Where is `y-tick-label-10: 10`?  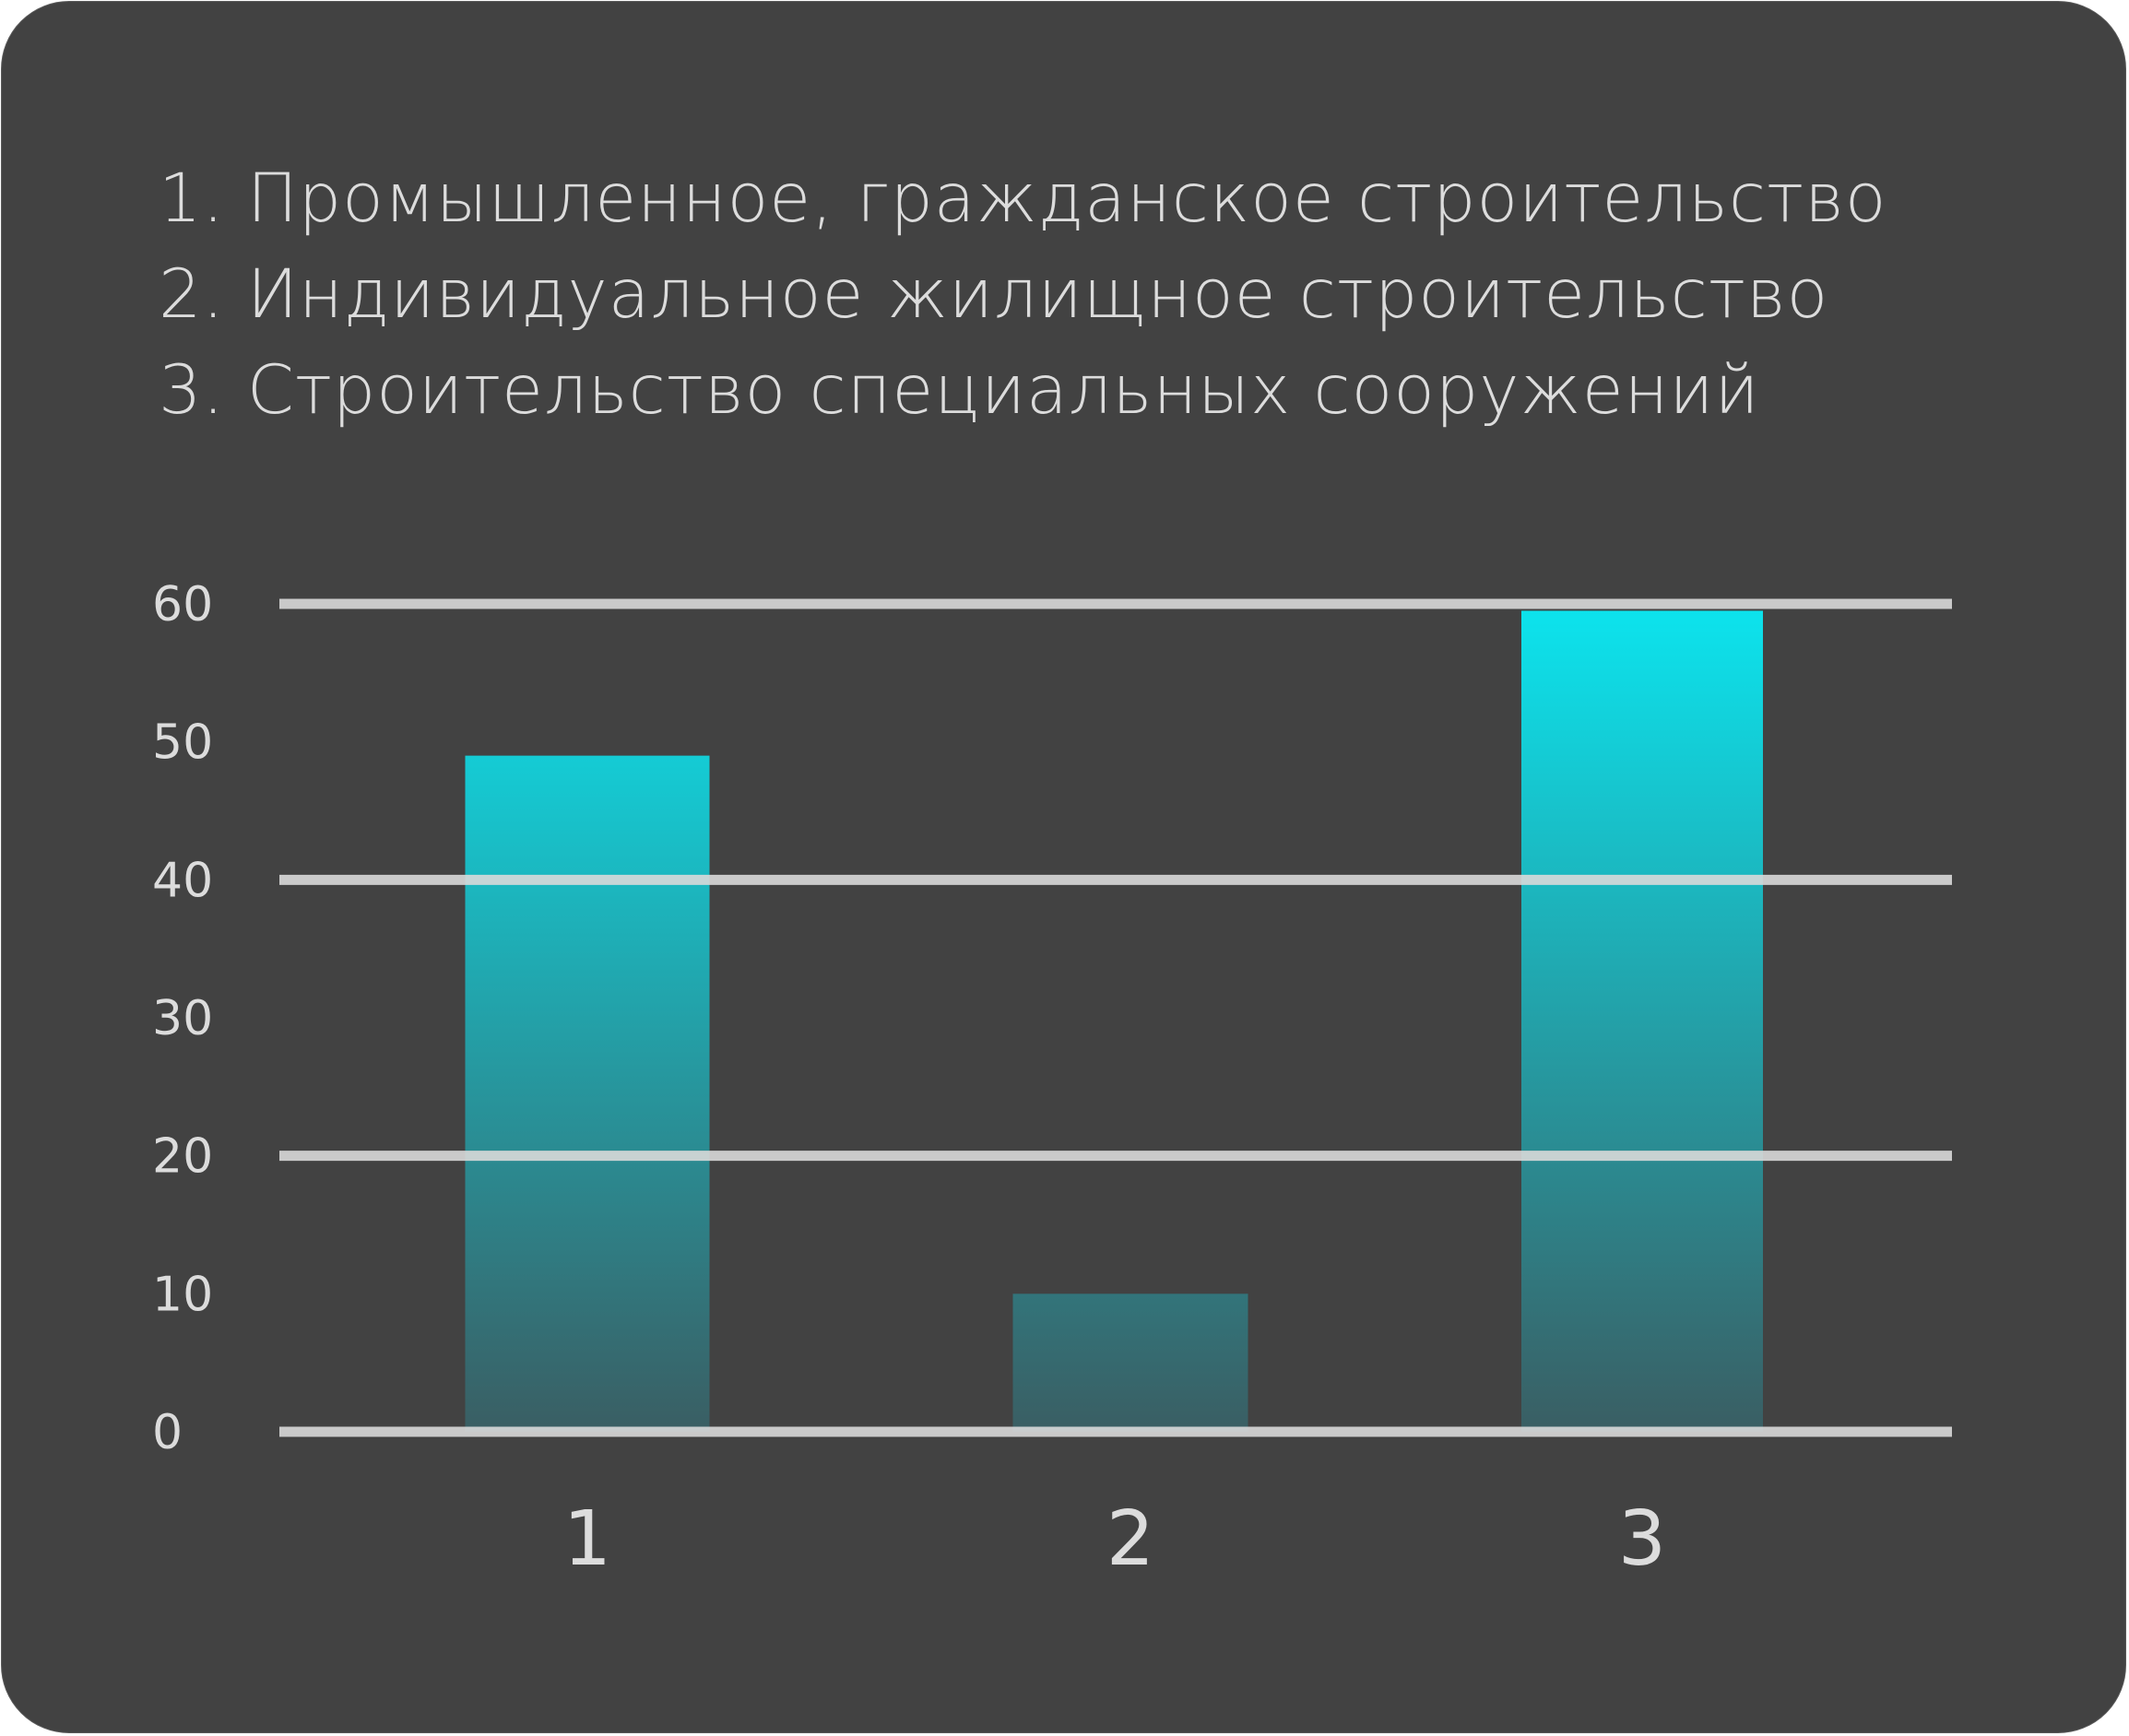 y-tick-label-10: 10 is located at coordinates (182, 1294).